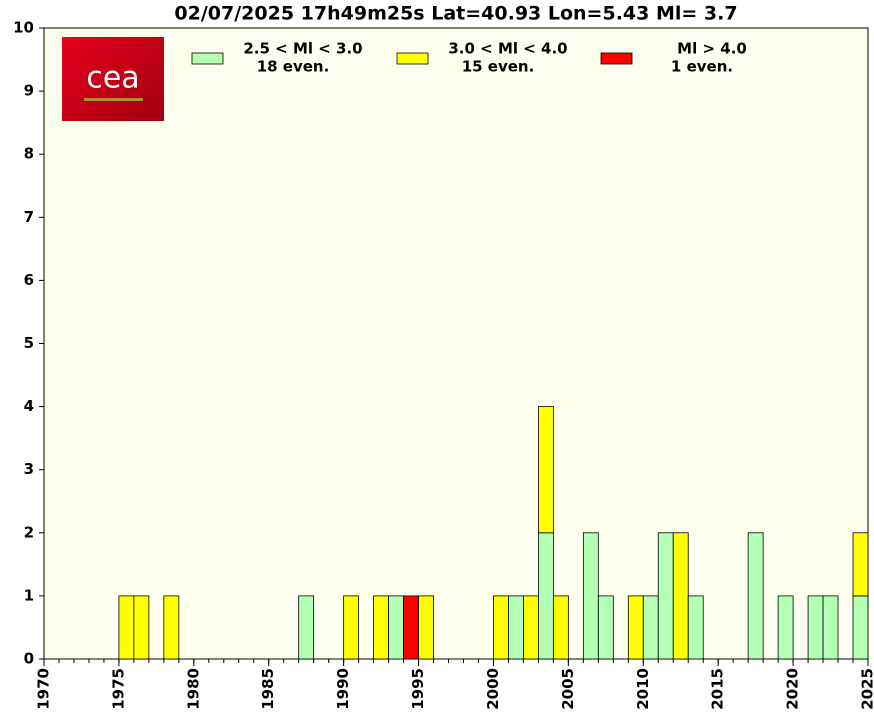  Describe the element at coordinates (712, 49) in the screenshot. I see `legend-label: Ml > 4.0` at that location.